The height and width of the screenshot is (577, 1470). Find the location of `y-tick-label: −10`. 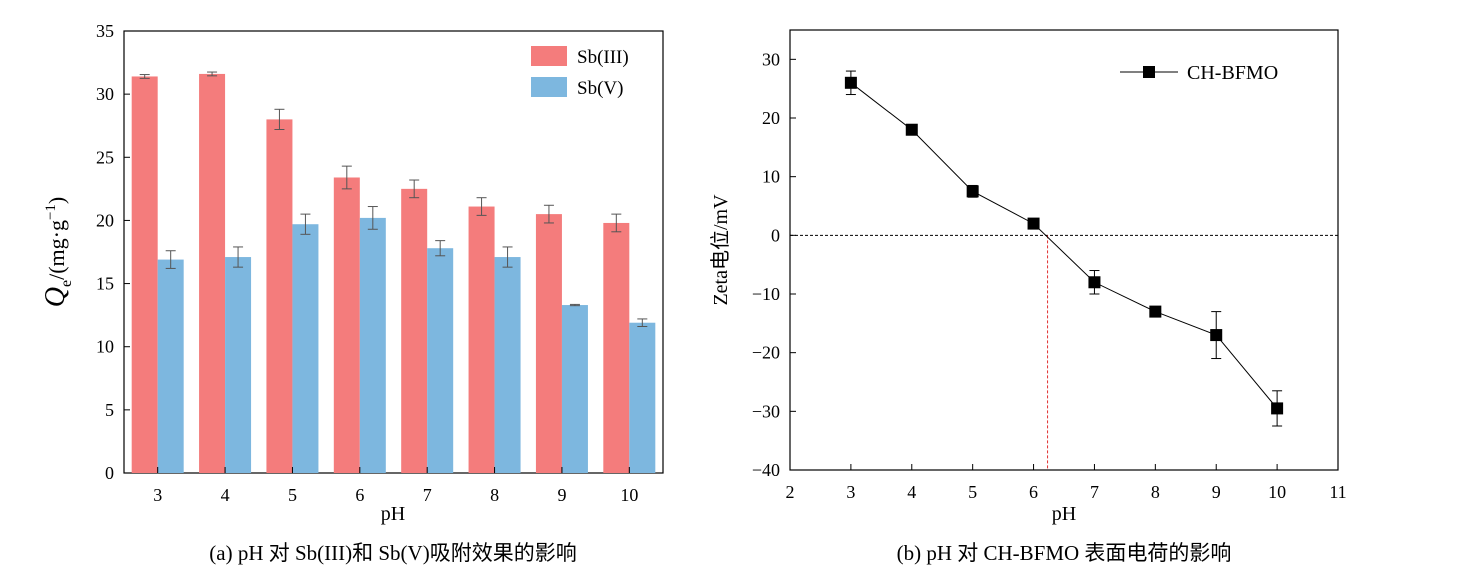

y-tick-label: −10 is located at coordinates (766, 294).